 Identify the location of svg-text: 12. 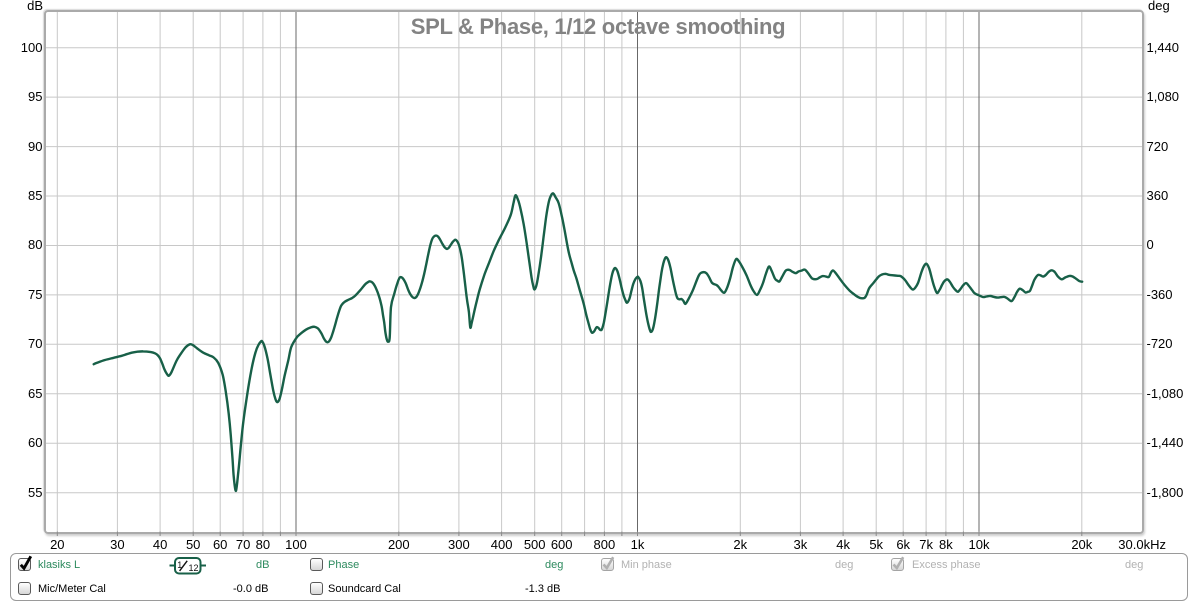
(194, 568).